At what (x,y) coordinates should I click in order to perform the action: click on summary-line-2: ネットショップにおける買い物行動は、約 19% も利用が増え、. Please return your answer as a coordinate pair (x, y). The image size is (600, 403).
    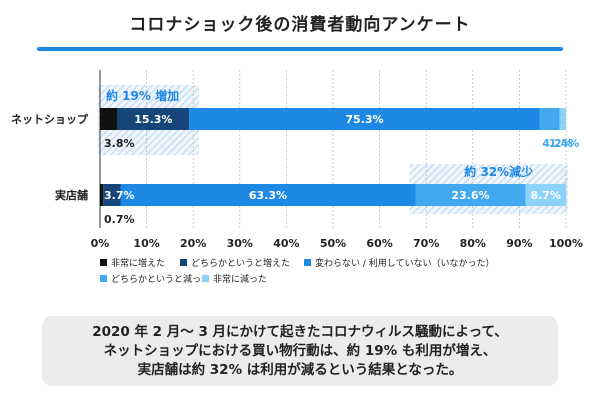
    Looking at the image, I should click on (300, 350).